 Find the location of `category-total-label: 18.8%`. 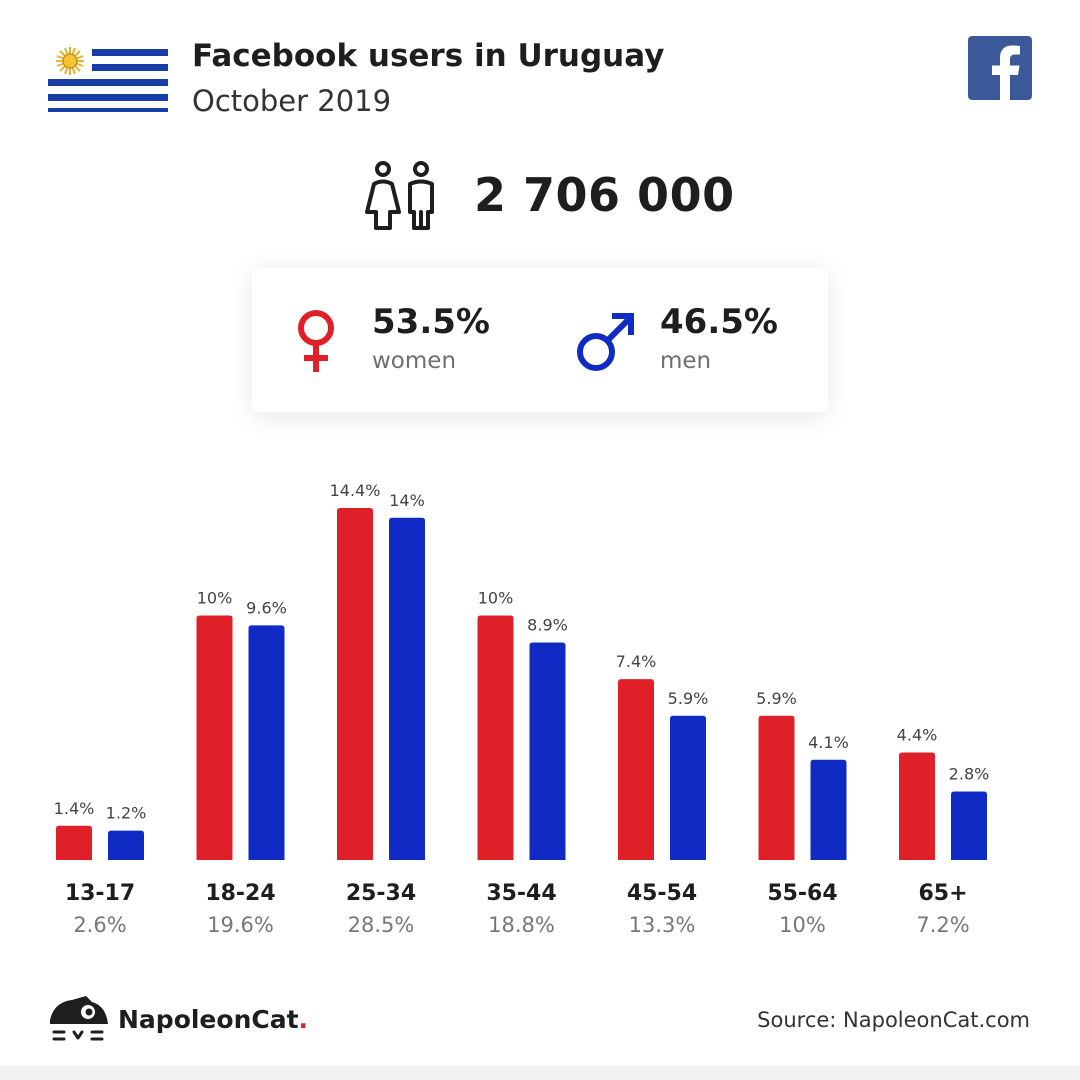

category-total-label: 18.8% is located at coordinates (521, 925).